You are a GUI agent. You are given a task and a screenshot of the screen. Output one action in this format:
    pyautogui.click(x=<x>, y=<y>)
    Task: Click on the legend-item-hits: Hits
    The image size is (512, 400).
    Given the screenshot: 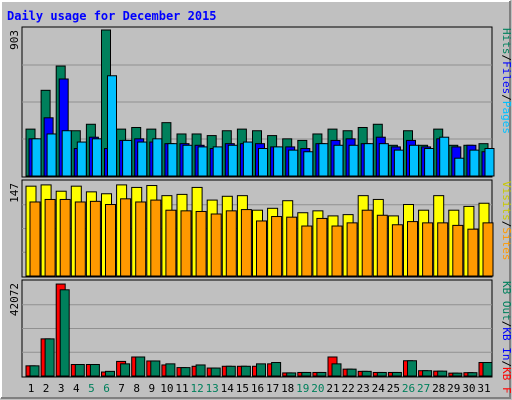 What is the action you would take?
    pyautogui.click(x=506, y=41)
    